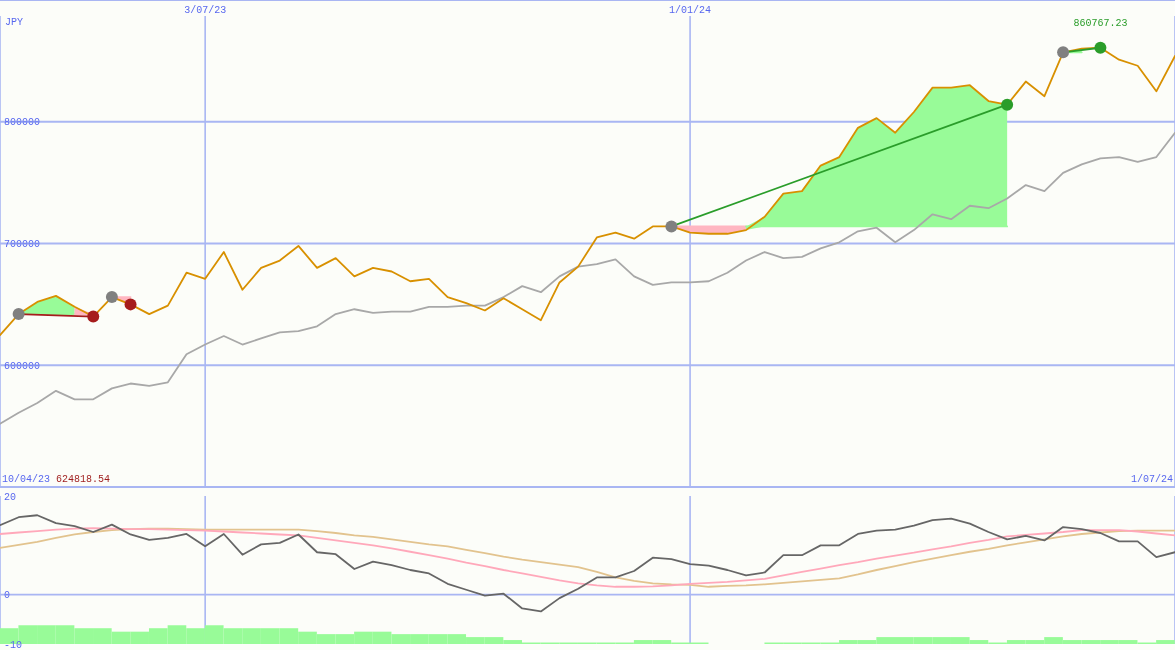  What do you see at coordinates (83, 479) in the screenshot?
I see `annotation: 624818.54` at bounding box center [83, 479].